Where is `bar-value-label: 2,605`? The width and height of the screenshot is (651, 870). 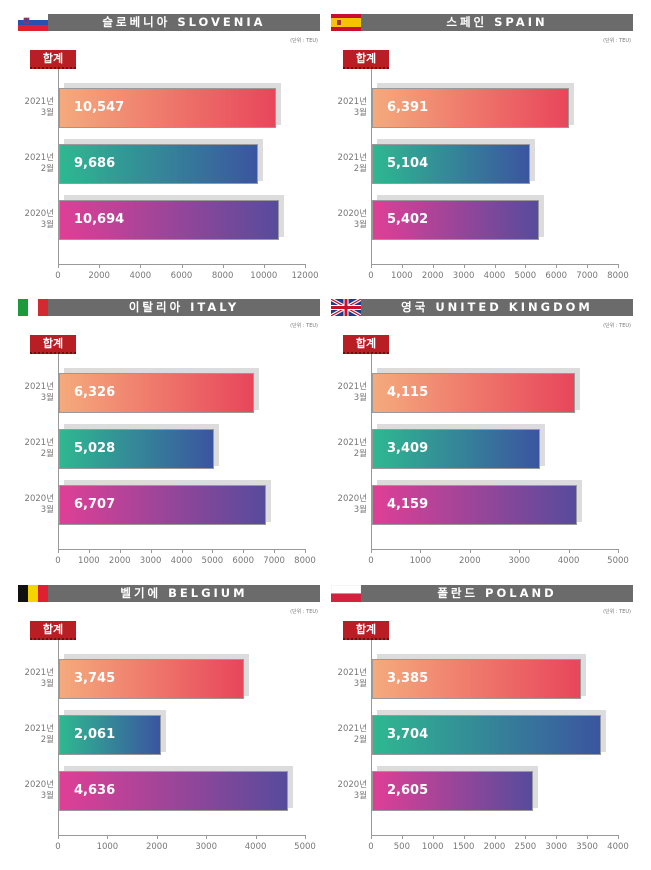
bar-value-label: 2,605 is located at coordinates (408, 790).